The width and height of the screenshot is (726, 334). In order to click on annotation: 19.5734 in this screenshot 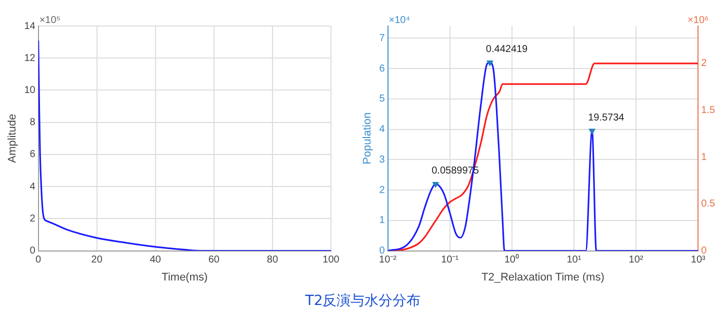, I will do `click(606, 118)`.